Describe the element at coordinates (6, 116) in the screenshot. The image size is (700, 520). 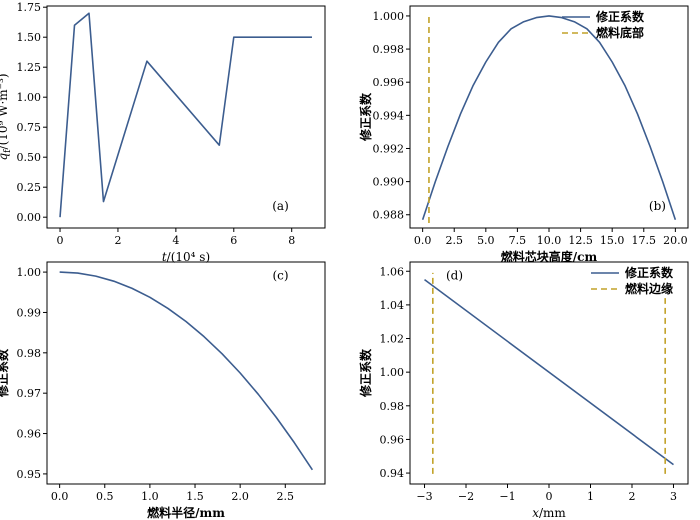
I see `y-axis-label: qf/(10⁹ W·m⁻³)` at that location.